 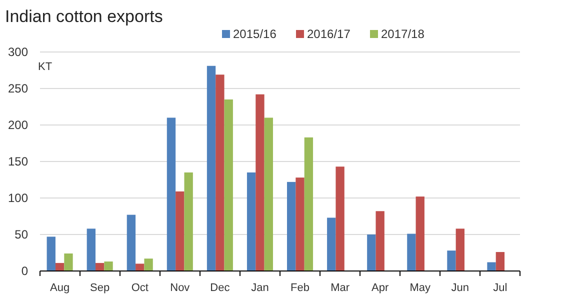 What do you see at coordinates (84, 16) in the screenshot?
I see `chart-title: Indian cotton exports` at bounding box center [84, 16].